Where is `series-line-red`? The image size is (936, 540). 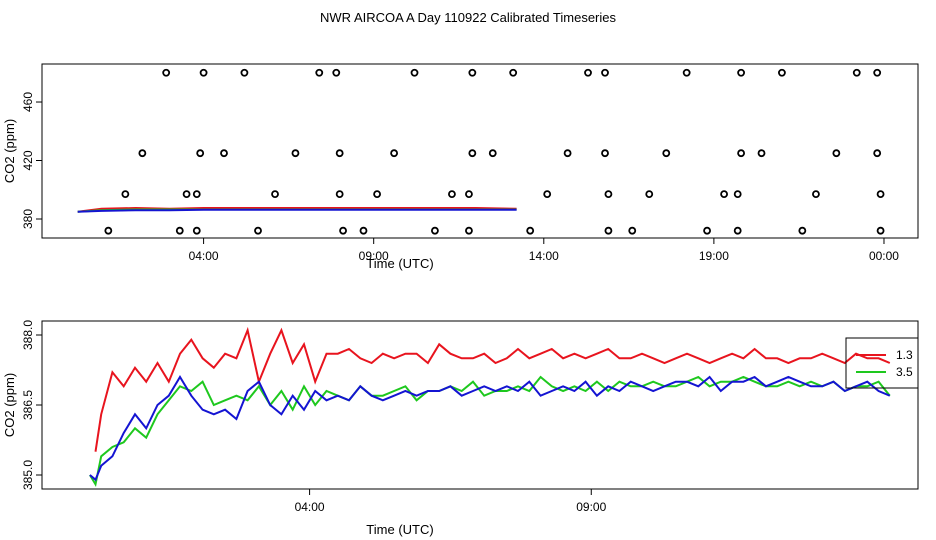 series-line-red is located at coordinates (297, 209).